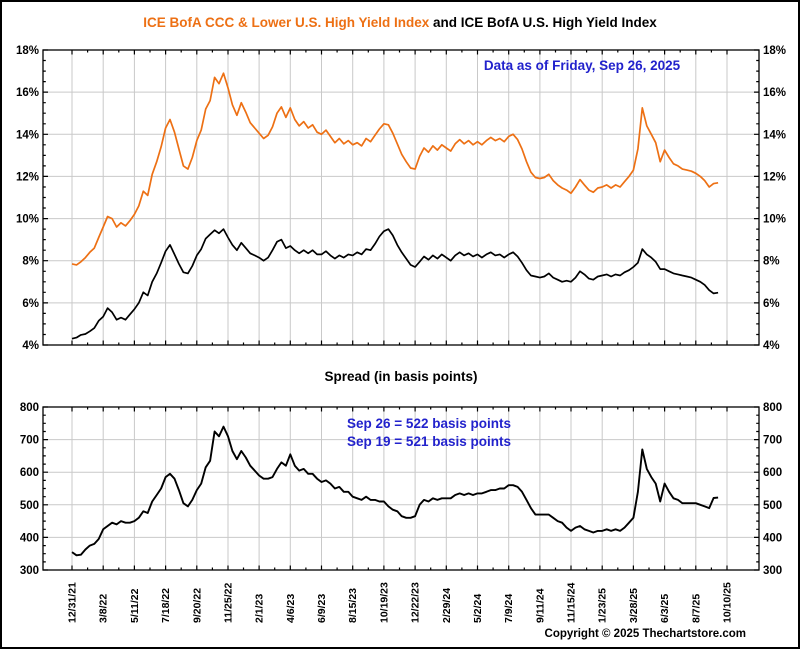  What do you see at coordinates (260, 608) in the screenshot?
I see `x-date-label: 2/1/23` at bounding box center [260, 608].